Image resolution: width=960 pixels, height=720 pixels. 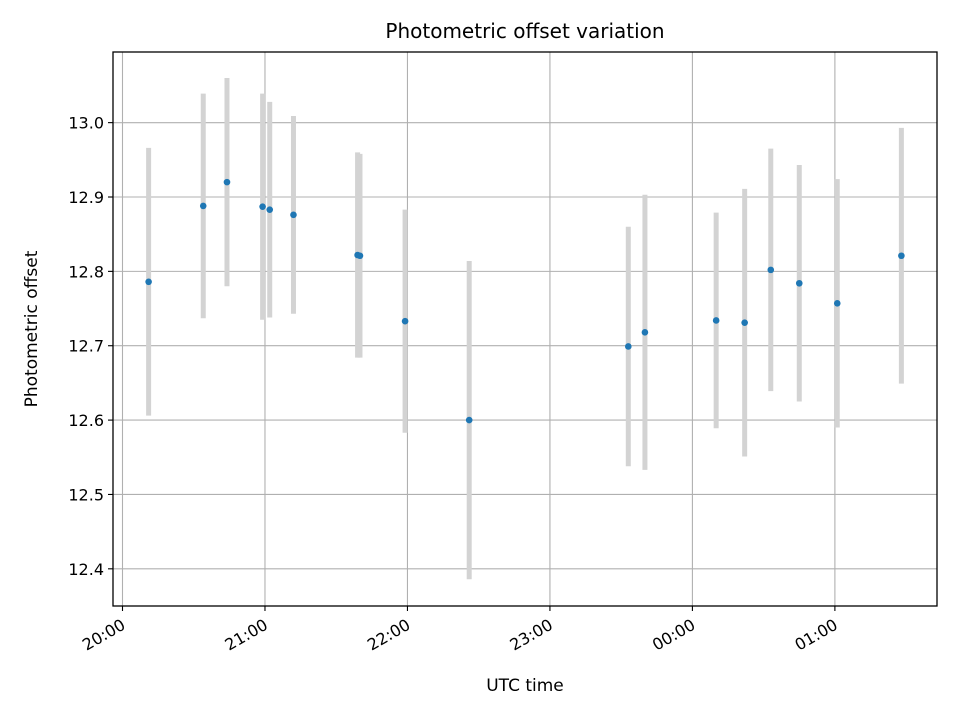 What do you see at coordinates (32, 328) in the screenshot?
I see `y-axis-label: Photometric offset` at bounding box center [32, 328].